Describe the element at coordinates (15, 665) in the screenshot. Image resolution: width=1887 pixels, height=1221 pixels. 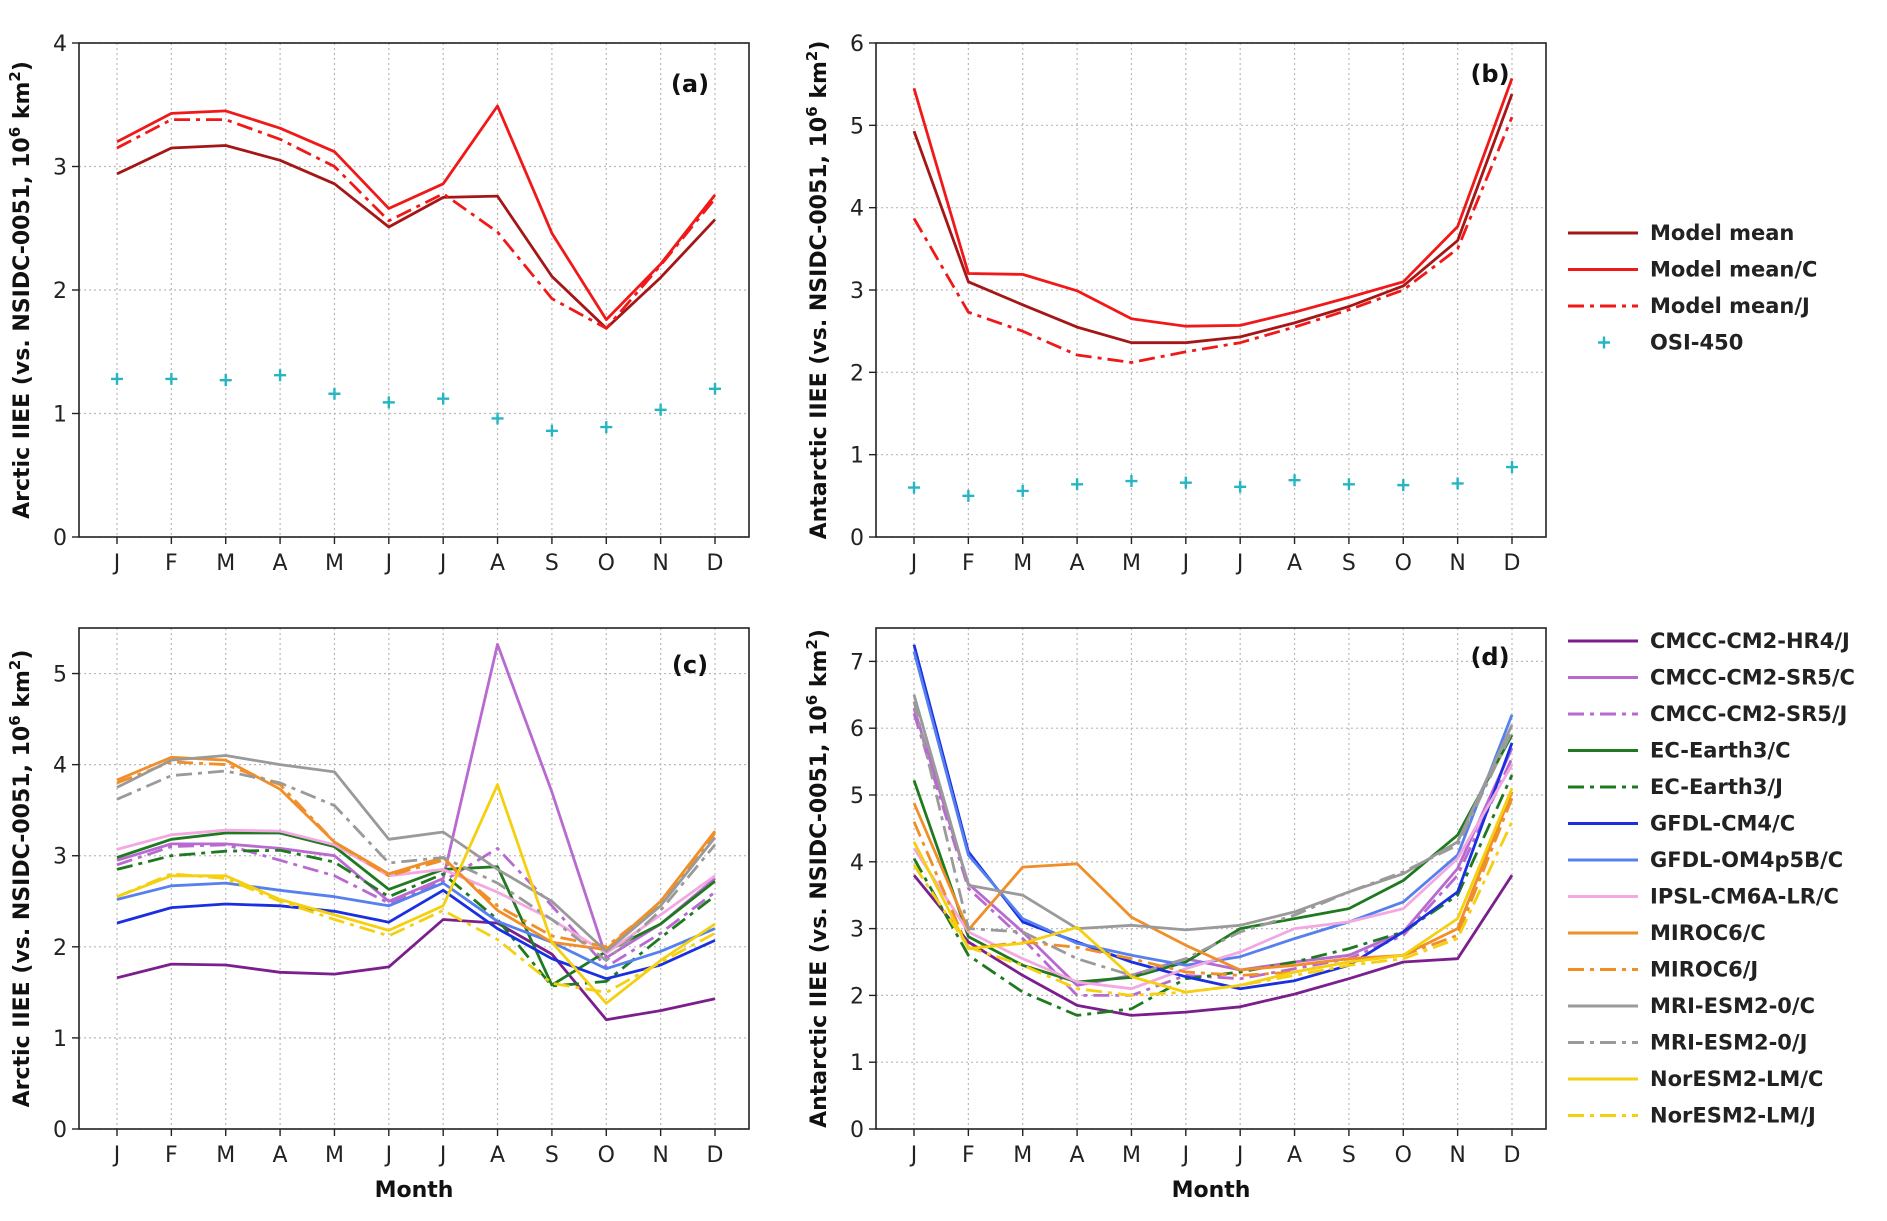
I see `y-axis-label-unit-exponent: 2` at that location.